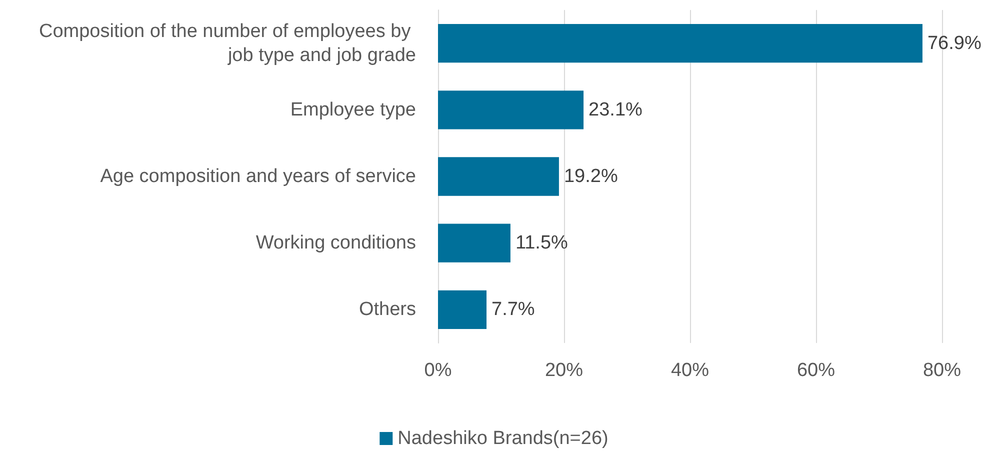 The image size is (988, 455). I want to click on y-tick-label: Working conditions, so click(336, 243).